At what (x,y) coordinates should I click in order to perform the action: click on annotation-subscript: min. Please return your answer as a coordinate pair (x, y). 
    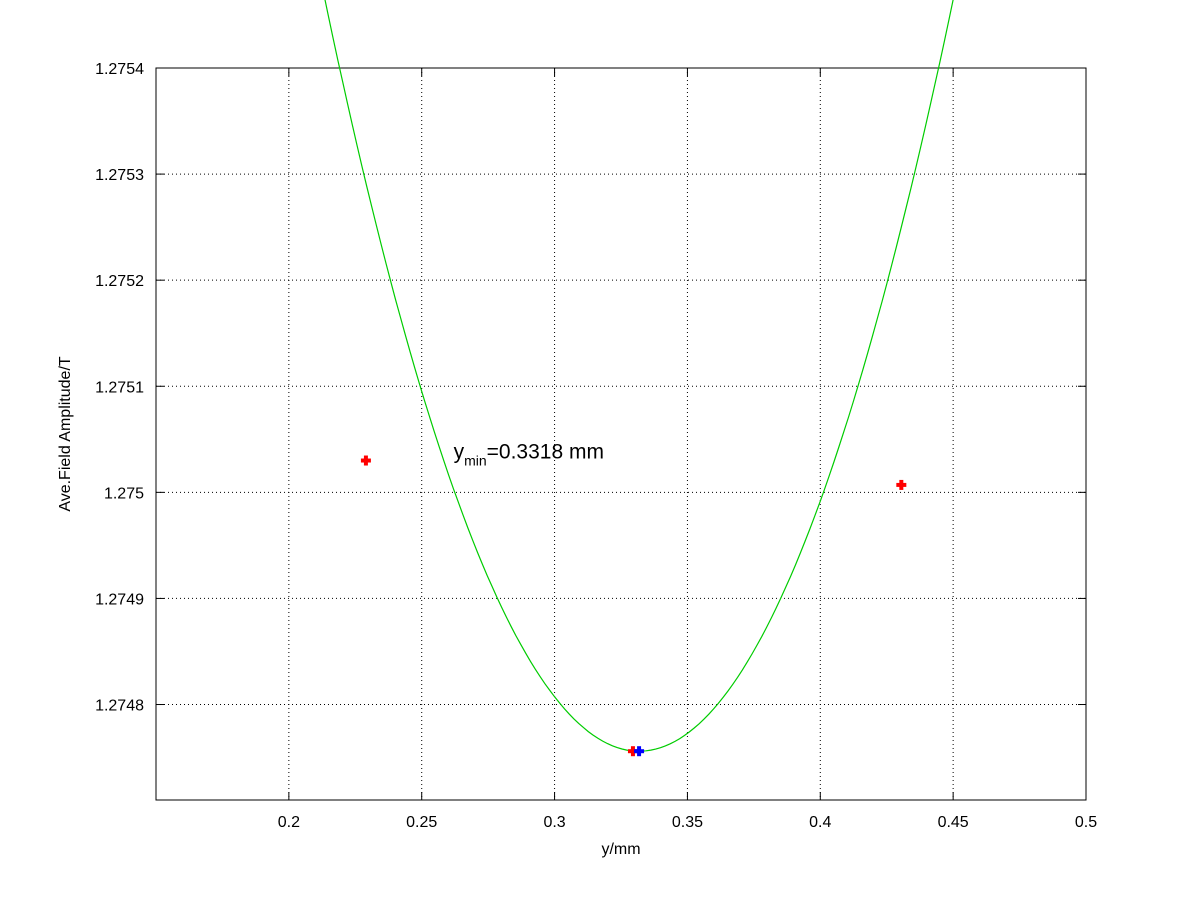
    Looking at the image, I should click on (475, 460).